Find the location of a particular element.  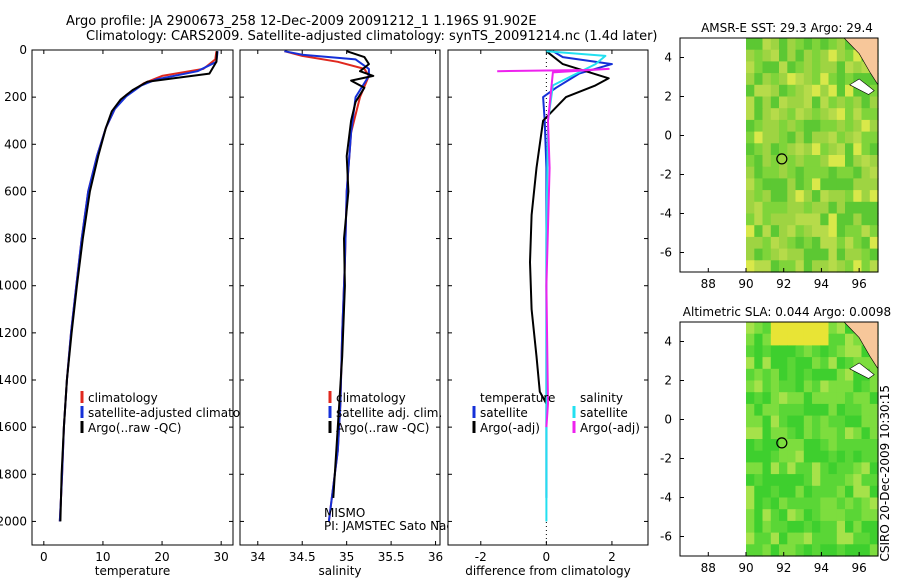

x-tick-label: 35.5 is located at coordinates (391, 557).